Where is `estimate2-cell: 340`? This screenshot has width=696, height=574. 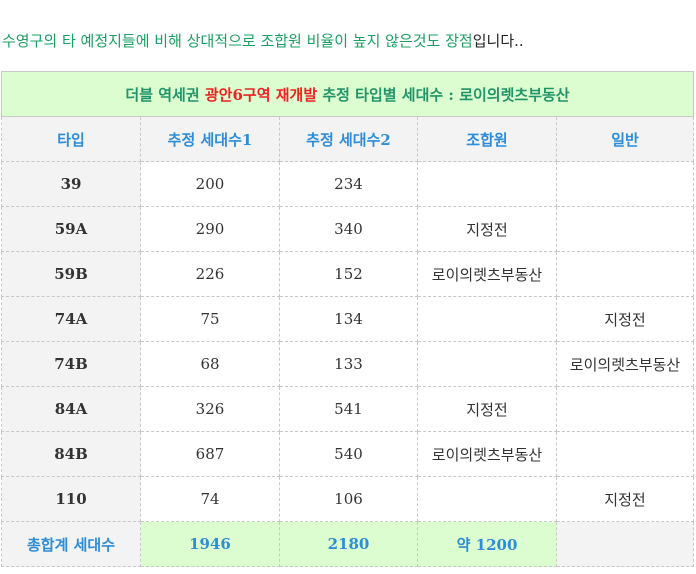 estimate2-cell: 340 is located at coordinates (348, 229).